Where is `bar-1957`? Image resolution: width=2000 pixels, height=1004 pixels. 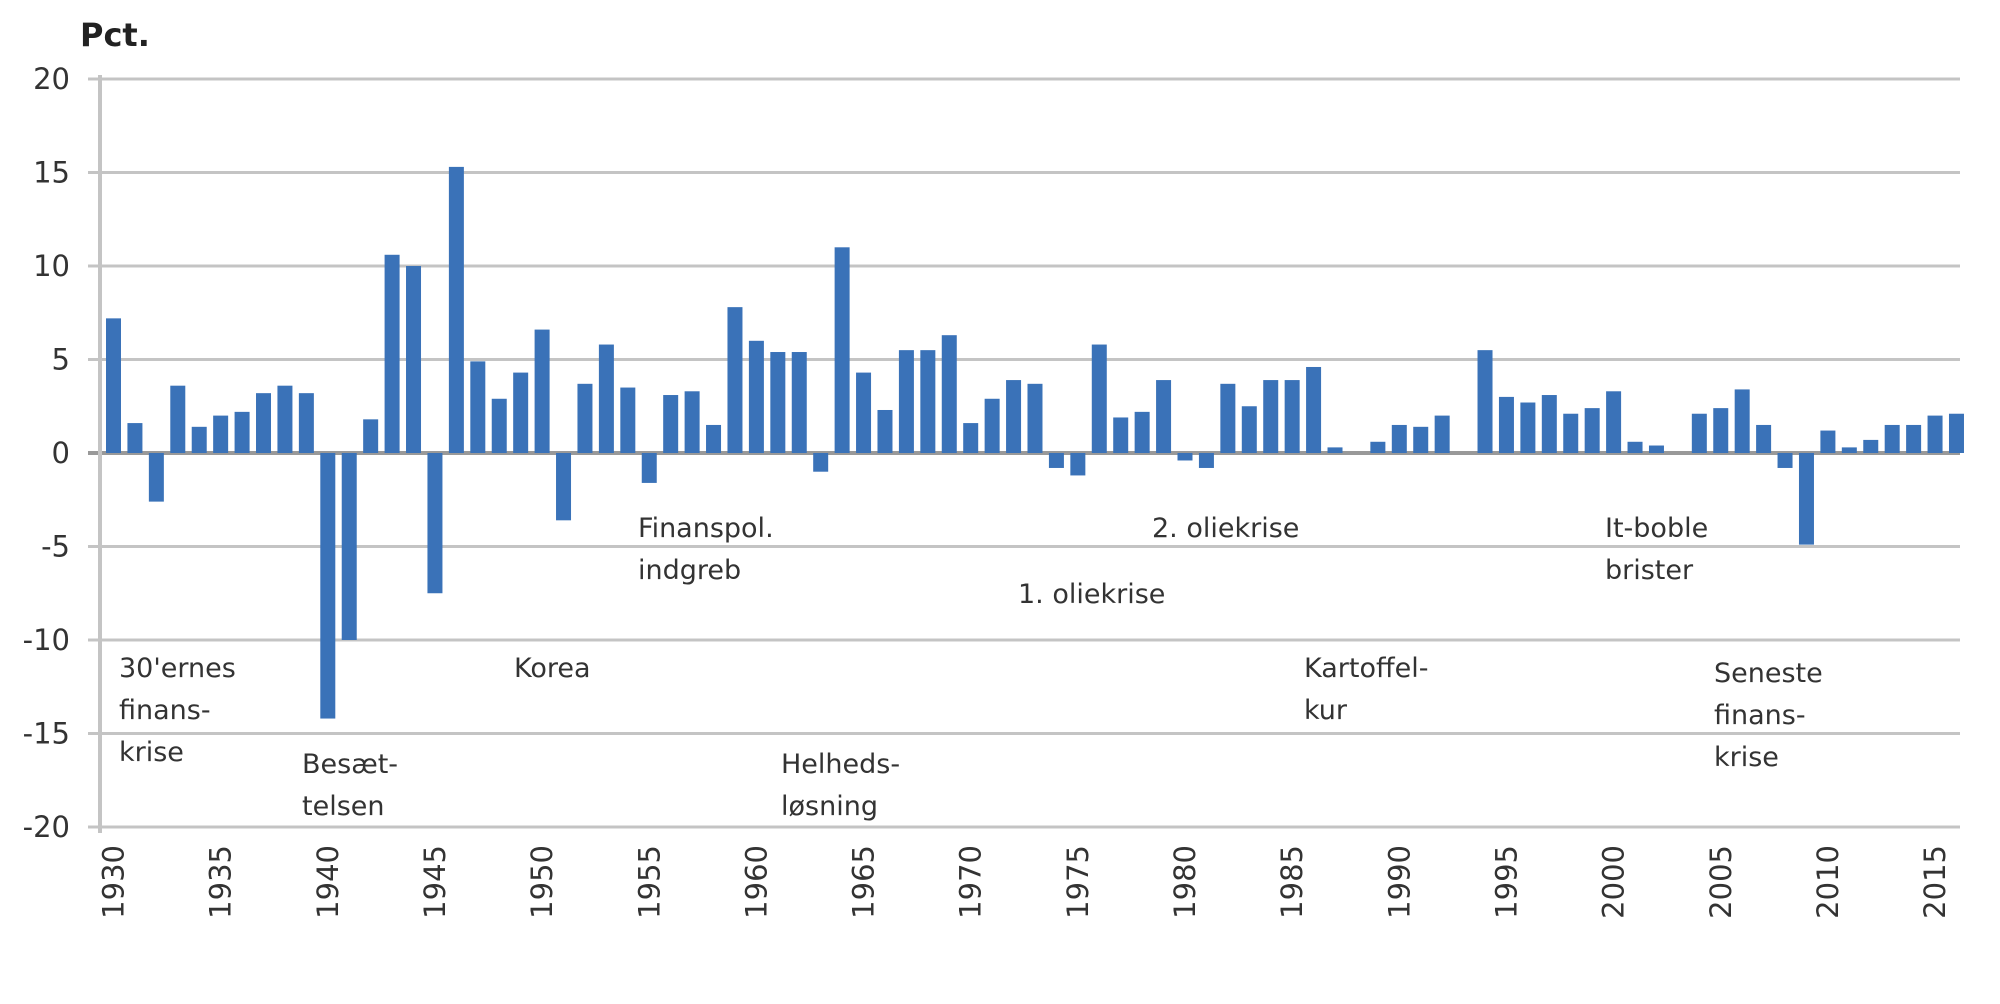 bar-1957 is located at coordinates (692, 422).